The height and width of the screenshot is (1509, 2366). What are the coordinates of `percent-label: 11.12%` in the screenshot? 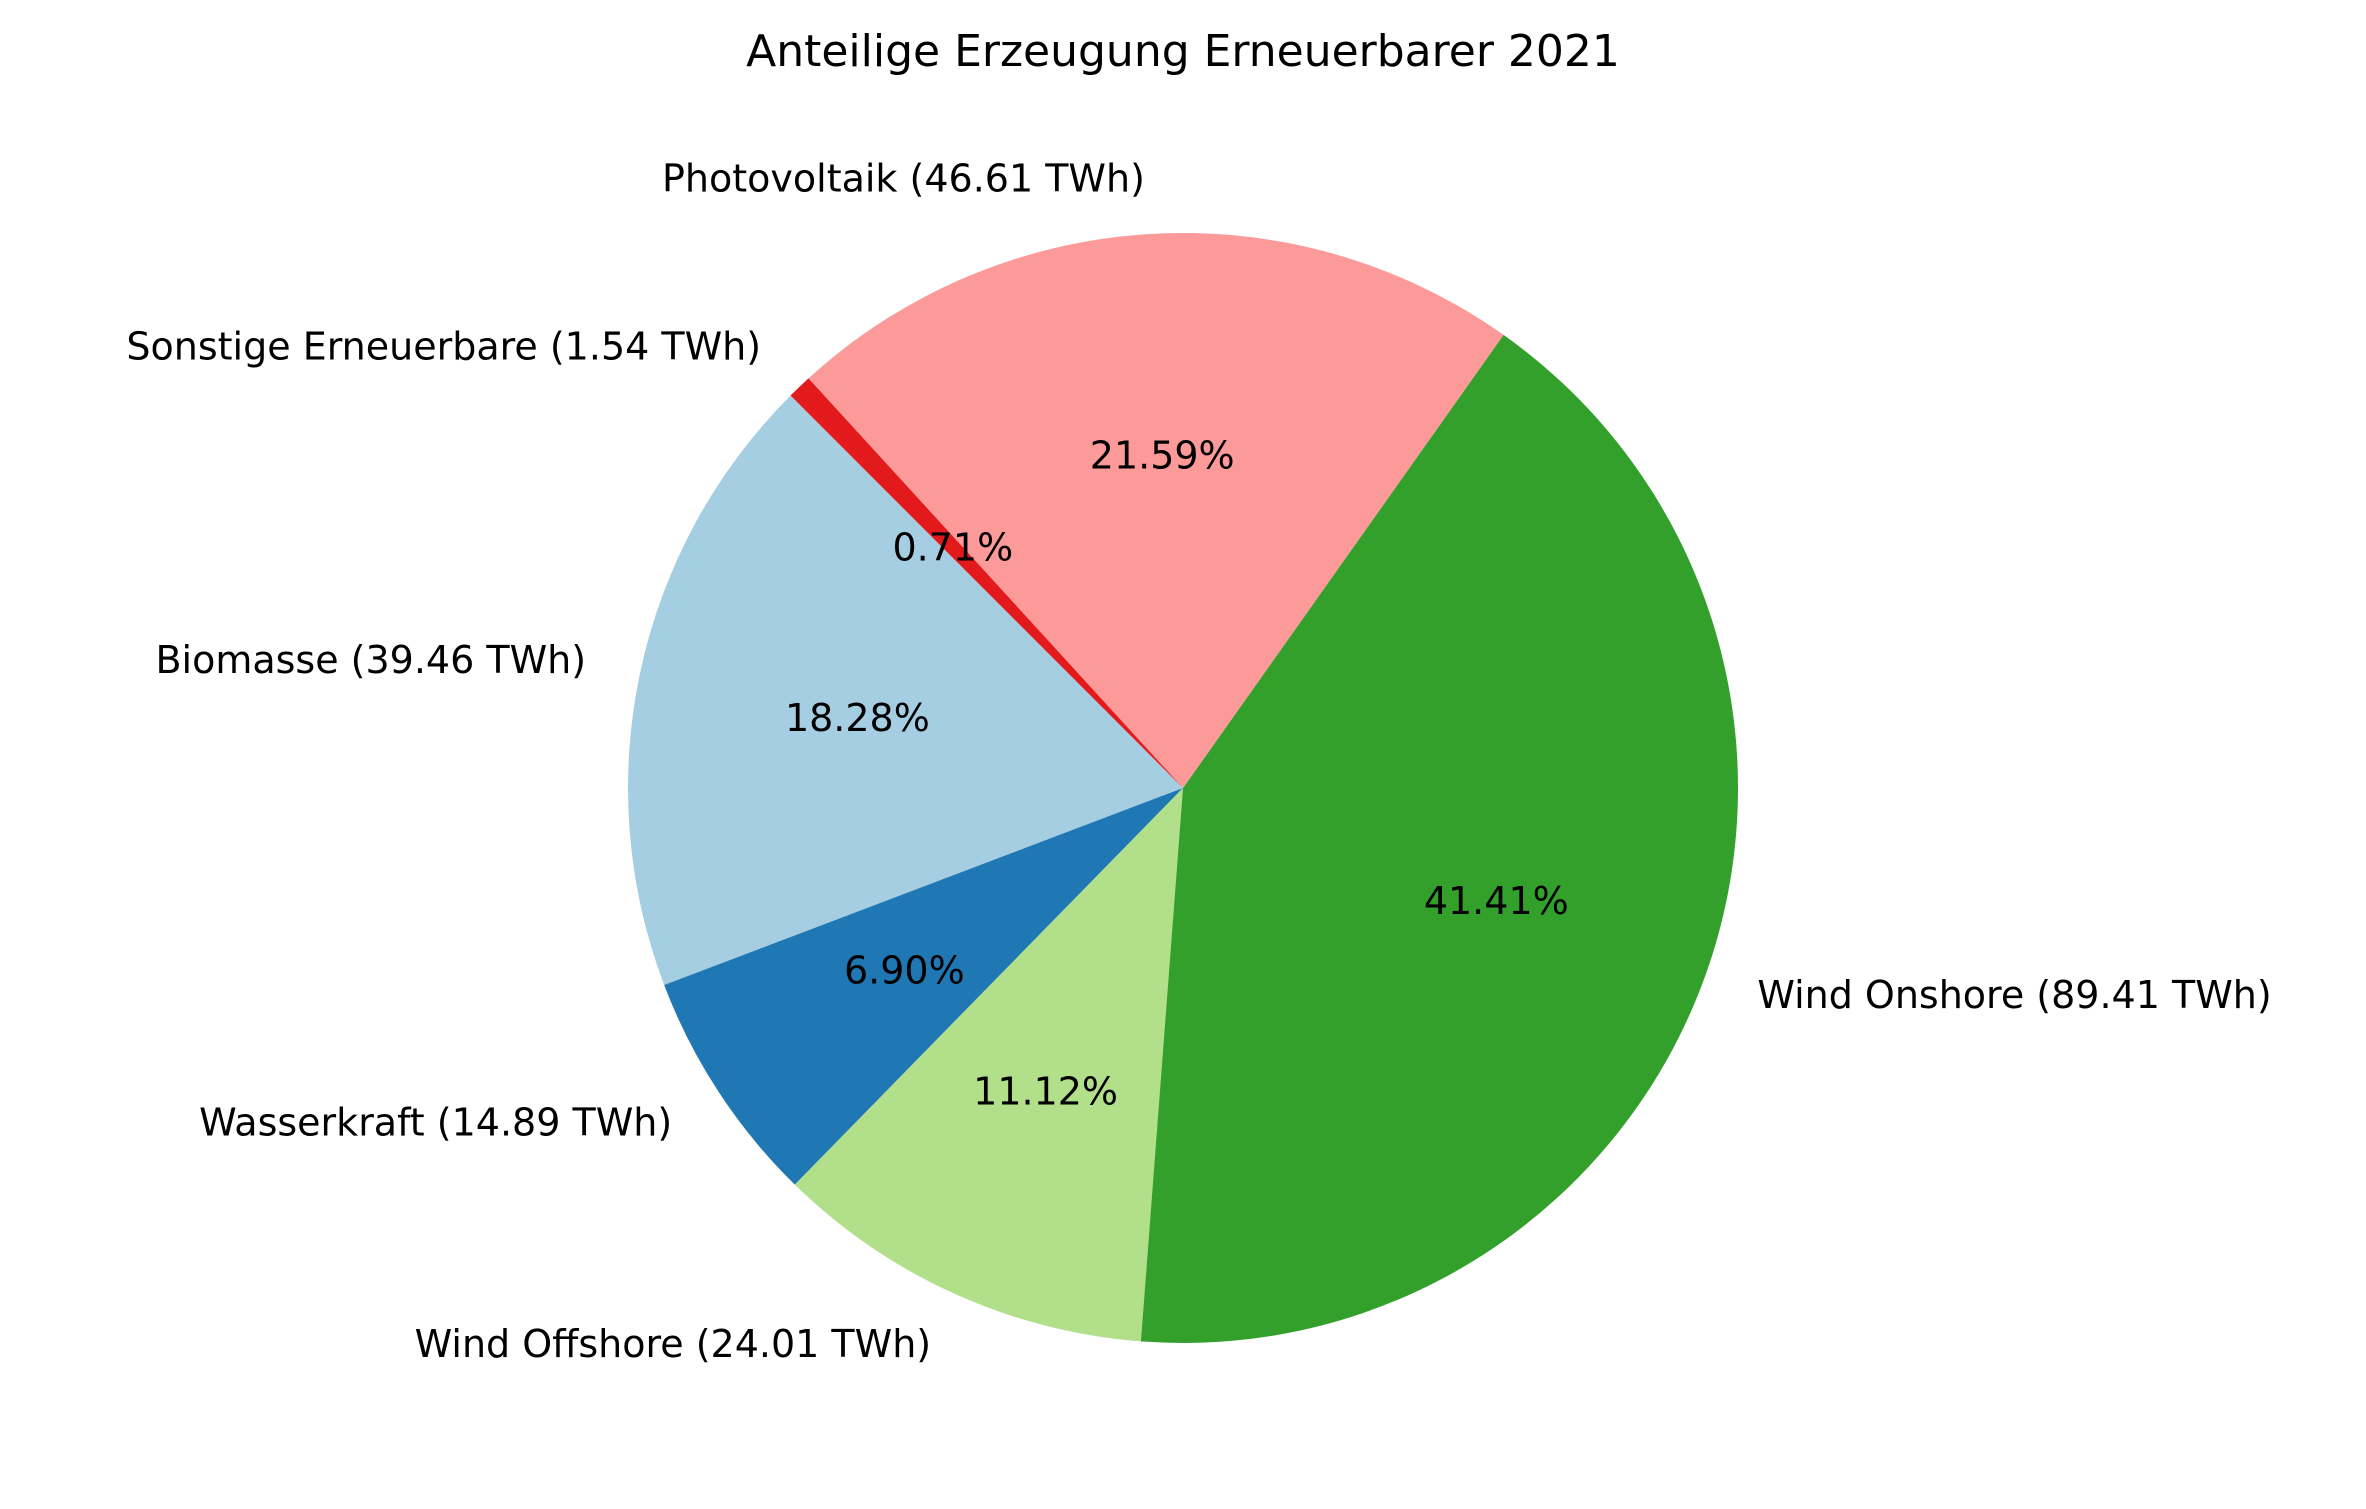 It's located at (1045, 1091).